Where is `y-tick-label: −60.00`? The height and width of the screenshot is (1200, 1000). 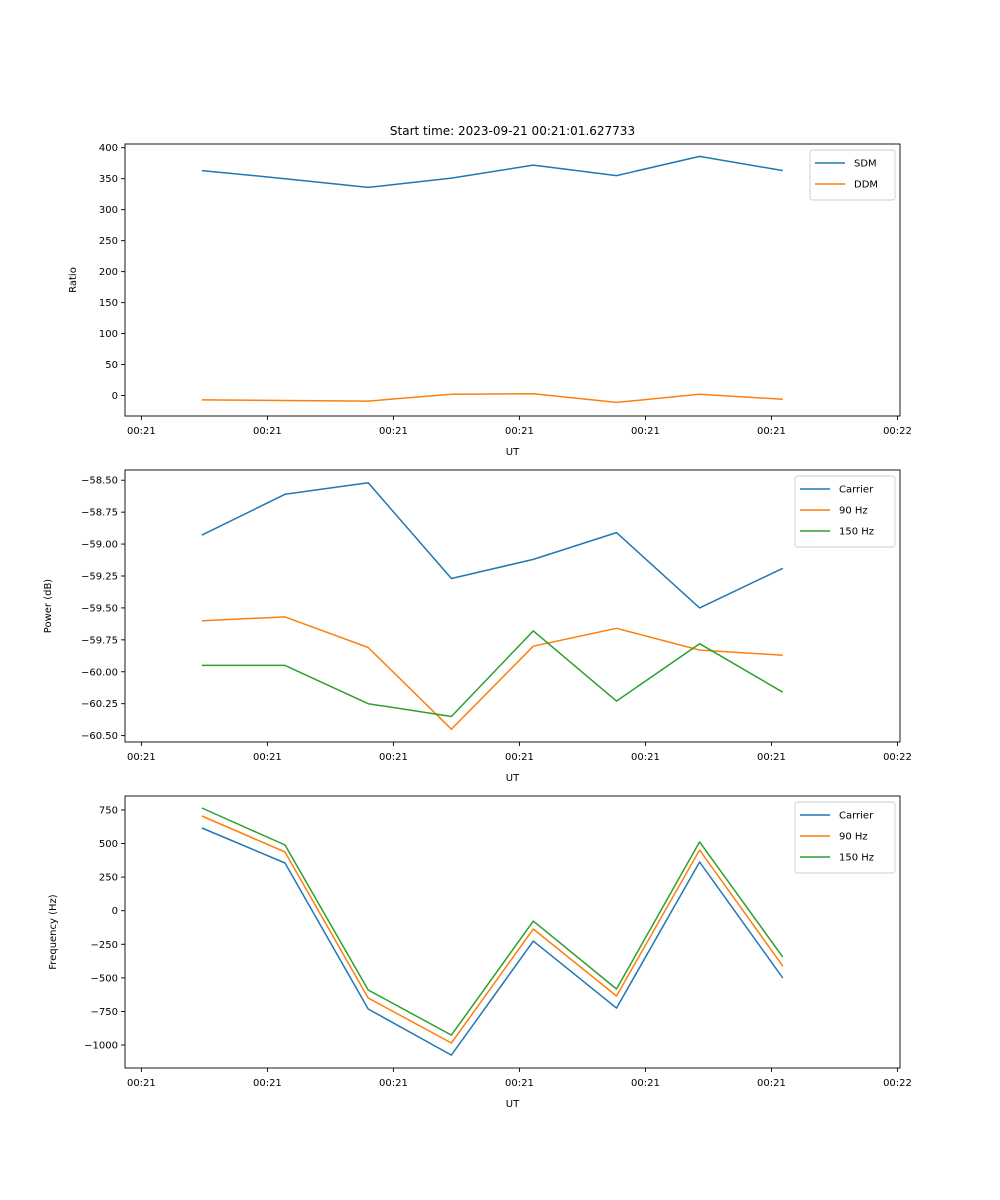
y-tick-label: −60.00 is located at coordinates (99, 672).